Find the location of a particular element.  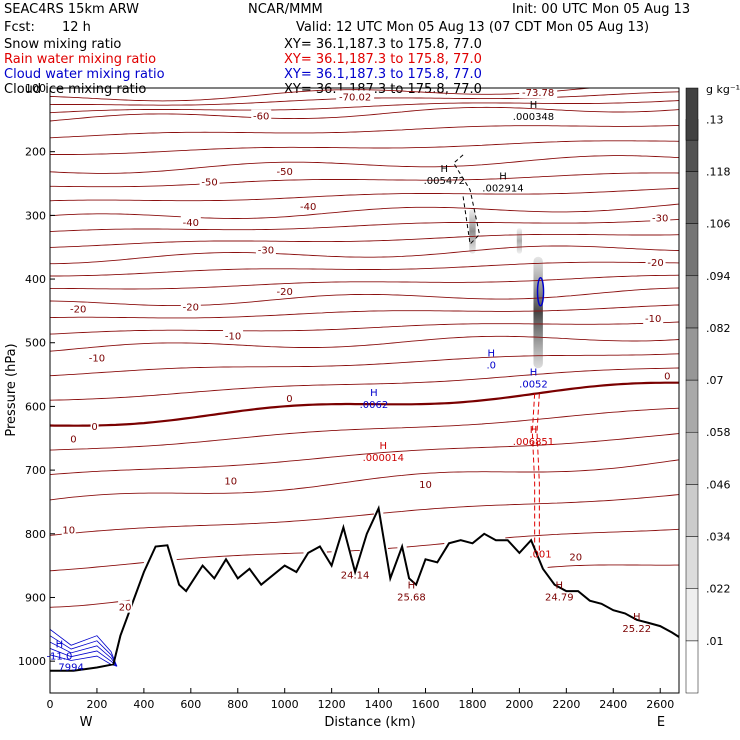

model-title: SEAC4RS 15km ARW is located at coordinates (71, 9).